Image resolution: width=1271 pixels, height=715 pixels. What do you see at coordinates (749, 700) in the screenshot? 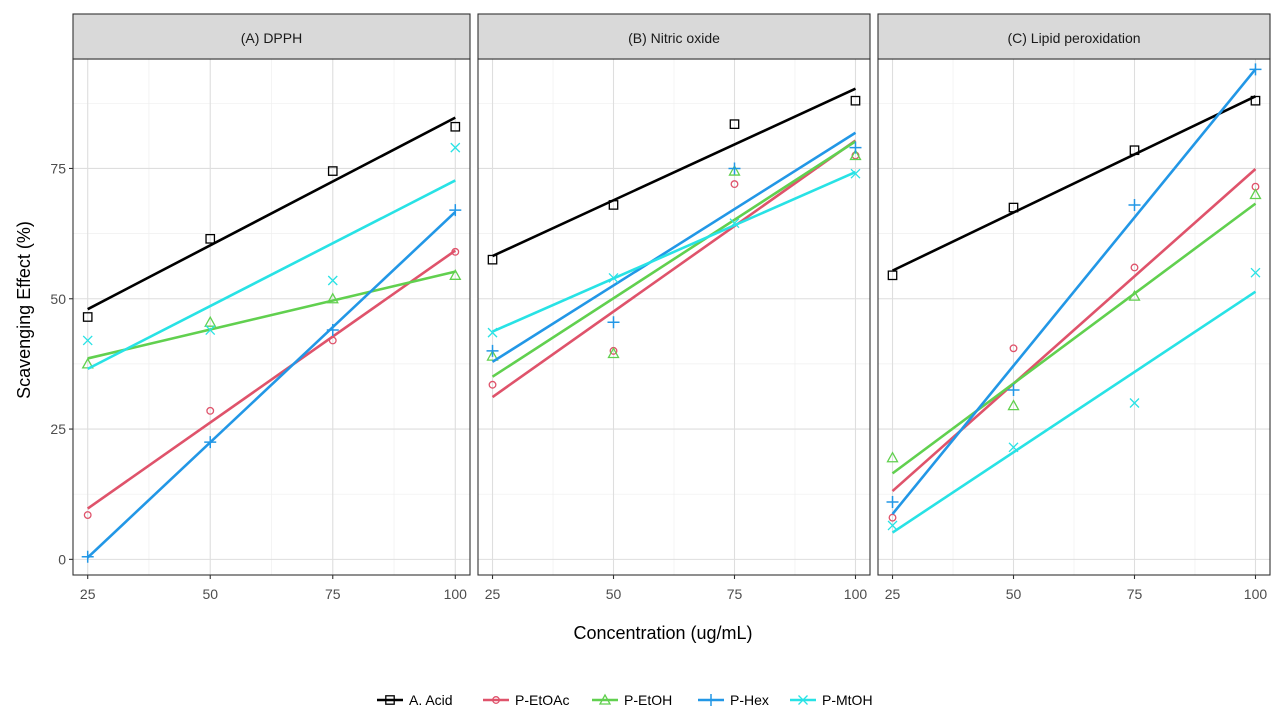
I see `legend-label: P-Hex` at bounding box center [749, 700].